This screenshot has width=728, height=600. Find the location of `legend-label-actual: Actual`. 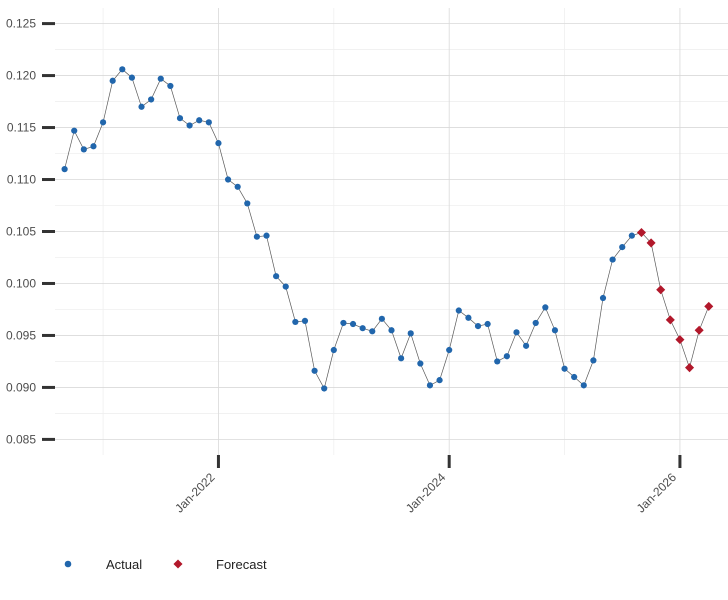

legend-label-actual: Actual is located at coordinates (124, 564).